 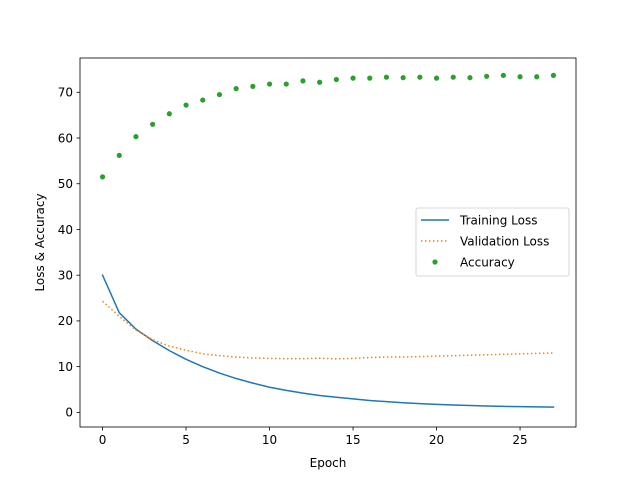 I want to click on legend-label-validation-loss: Validation Loss, so click(x=504, y=241).